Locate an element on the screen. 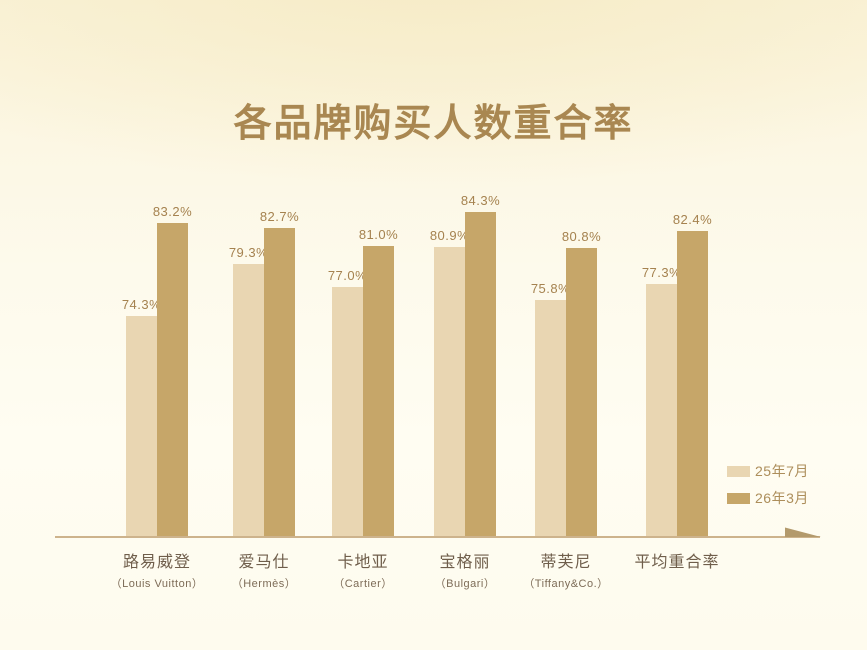  category-name: 路易威登 is located at coordinates (156, 562).